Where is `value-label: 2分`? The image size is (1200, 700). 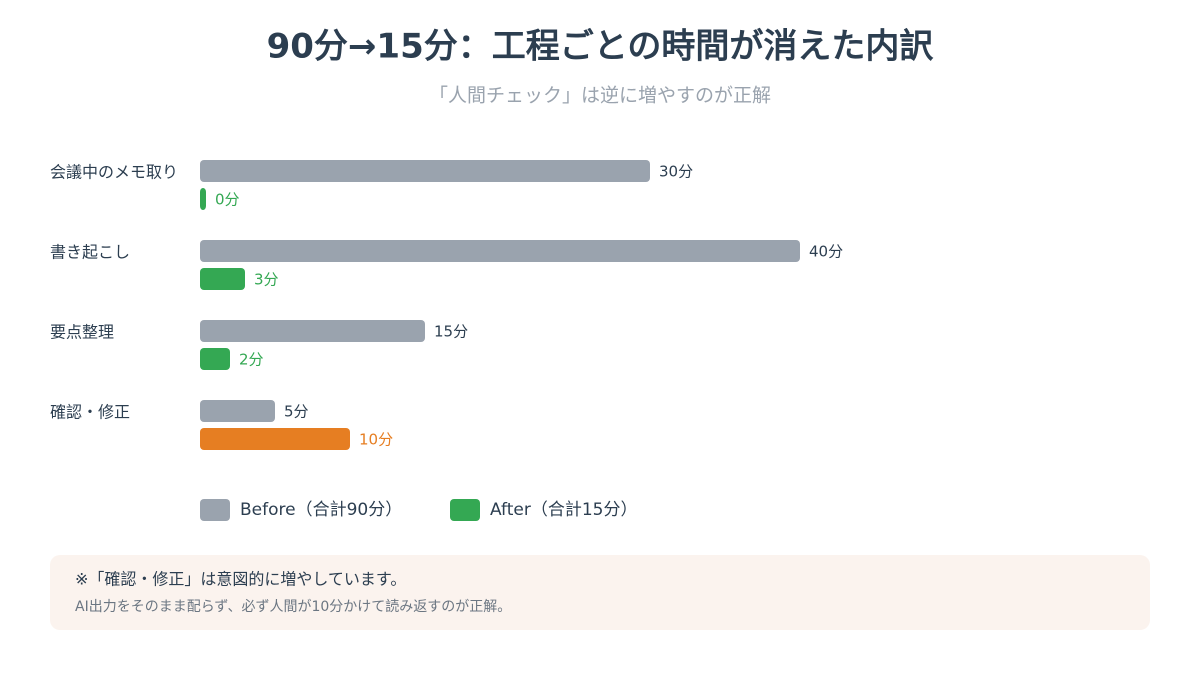
value-label: 2分 is located at coordinates (251, 360).